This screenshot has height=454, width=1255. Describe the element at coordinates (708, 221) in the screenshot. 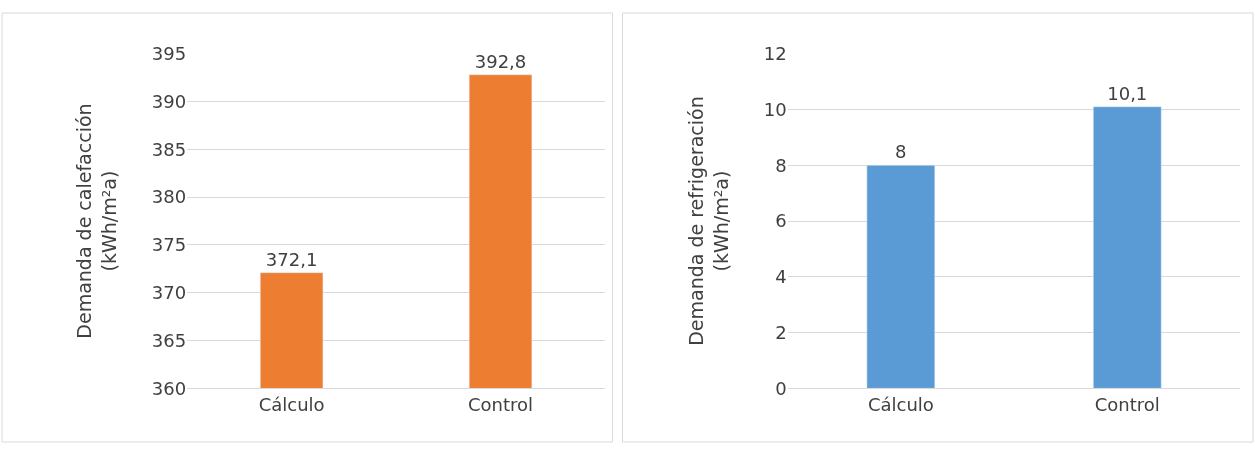

I see `y-axis-title: Demanda de refrigeración (kWh/m²a)` at that location.